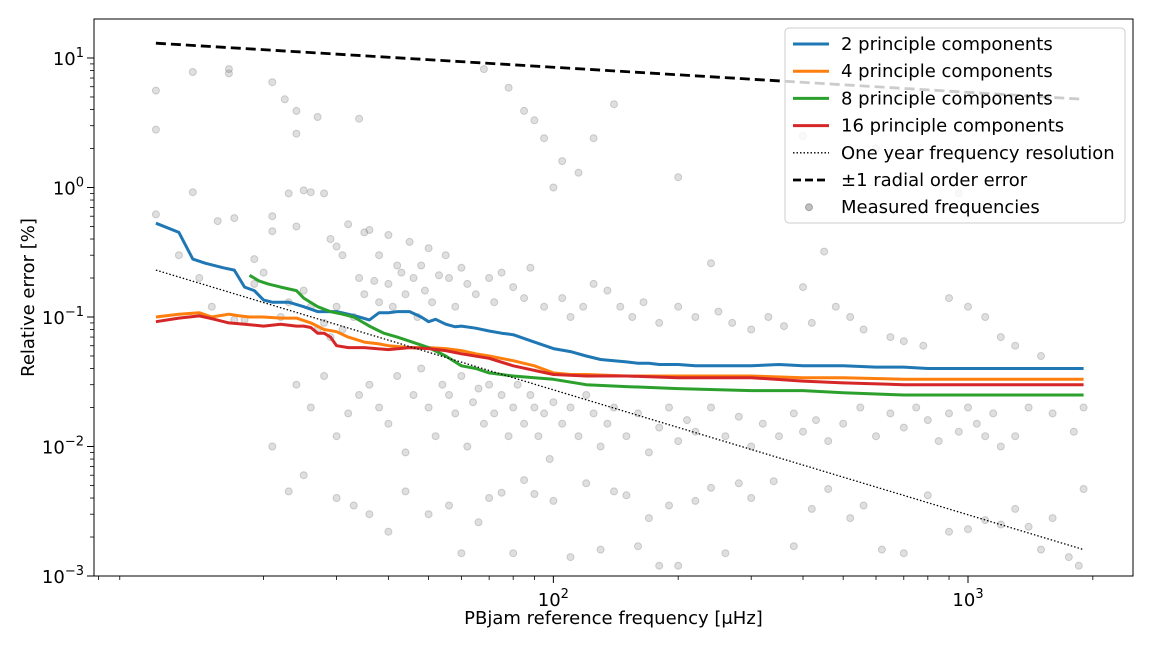 The width and height of the screenshot is (1152, 648). What do you see at coordinates (63, 446) in the screenshot?
I see `y-tick-label-3: 10⁻²` at bounding box center [63, 446].